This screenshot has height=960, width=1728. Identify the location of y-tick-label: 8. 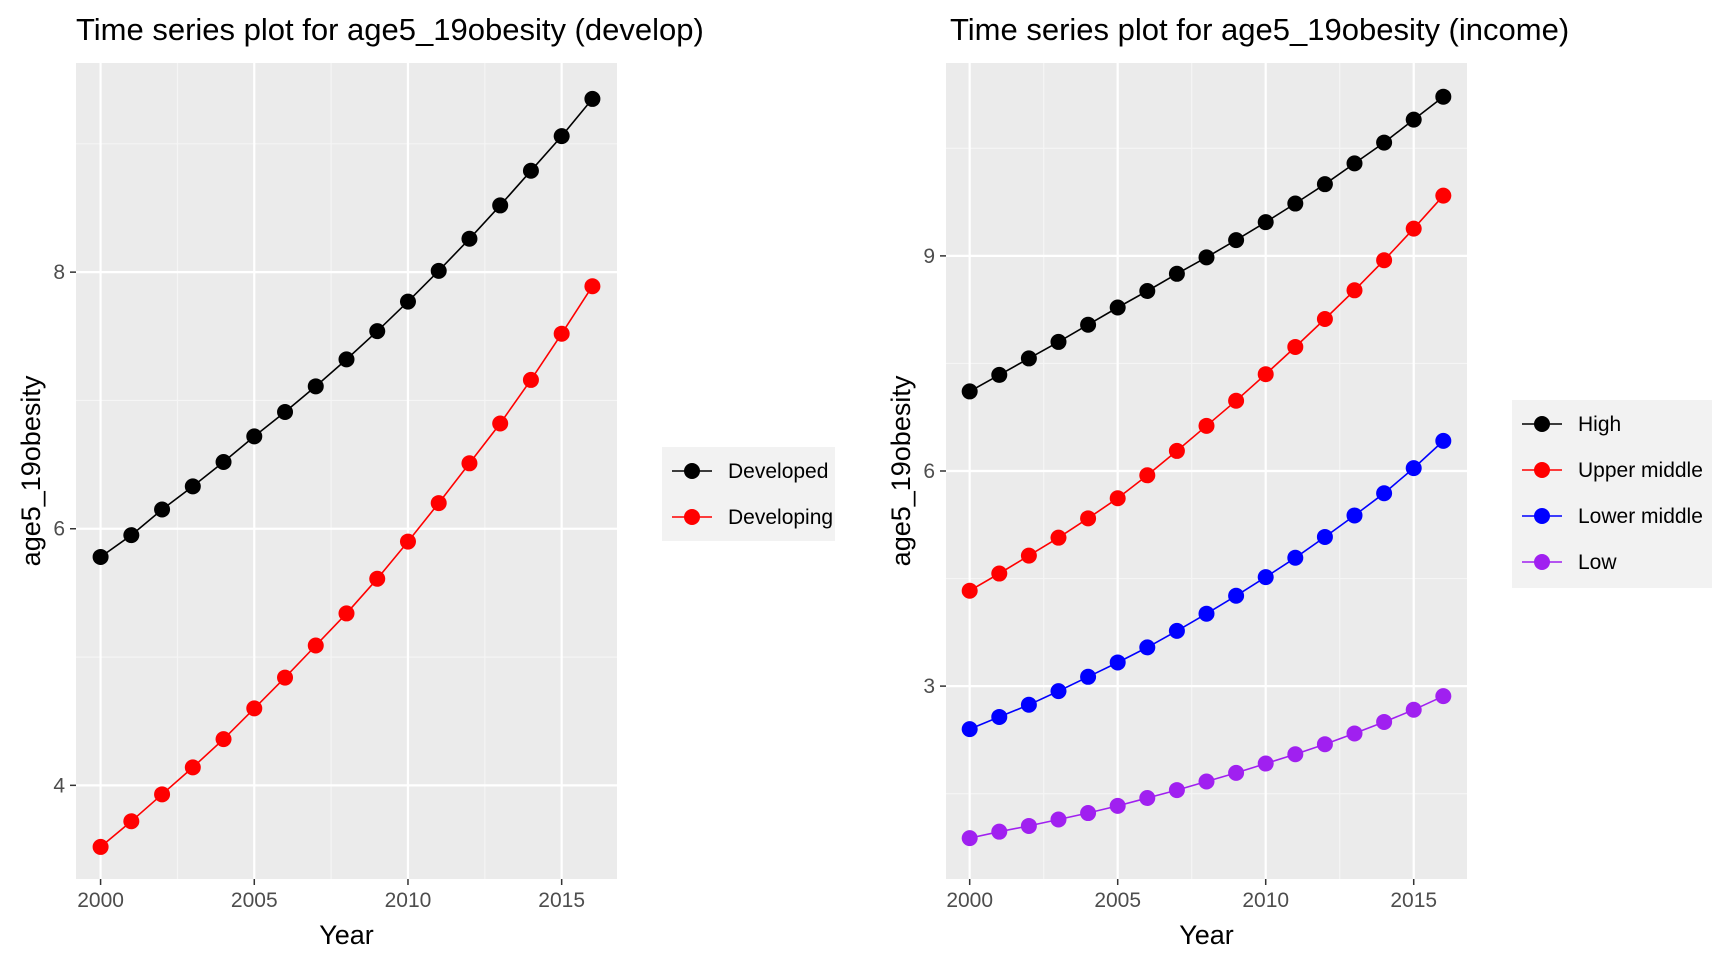
(59, 272).